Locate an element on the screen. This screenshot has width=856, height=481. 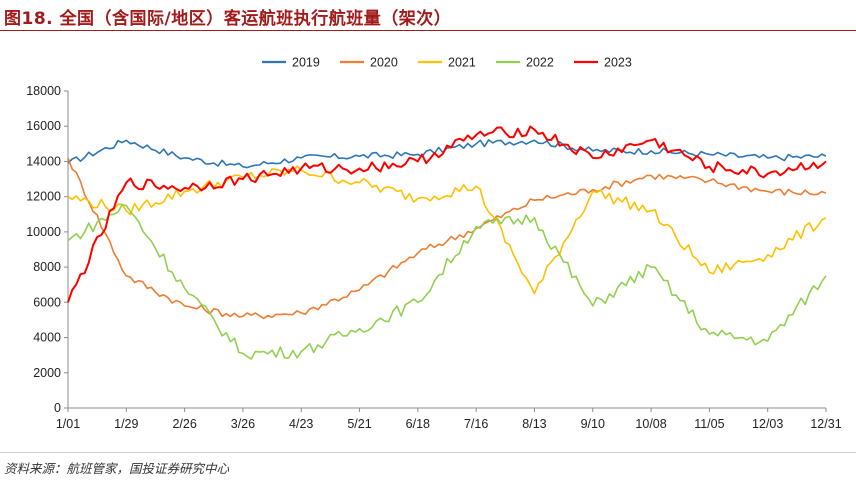
legend-label-2023: 2023 is located at coordinates (618, 63).